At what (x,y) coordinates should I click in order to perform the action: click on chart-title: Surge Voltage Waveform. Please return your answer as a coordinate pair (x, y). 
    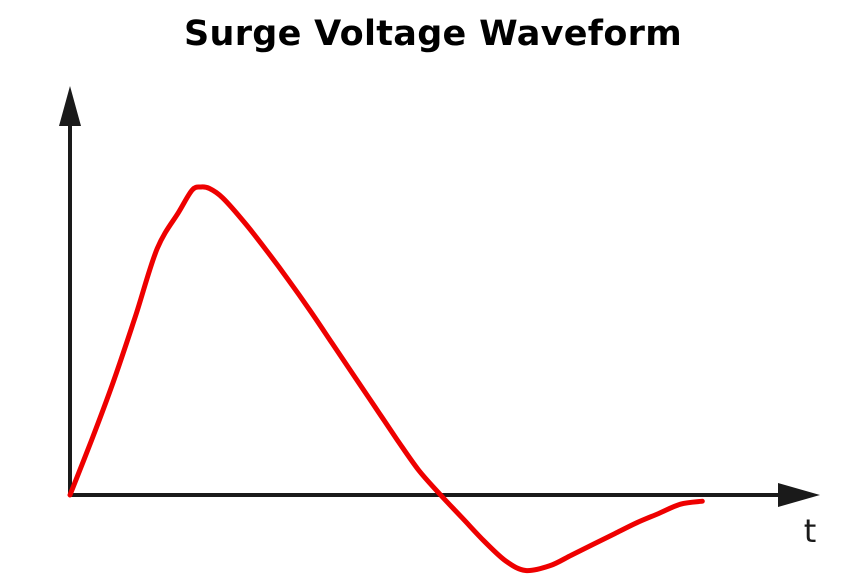
    Looking at the image, I should click on (433, 34).